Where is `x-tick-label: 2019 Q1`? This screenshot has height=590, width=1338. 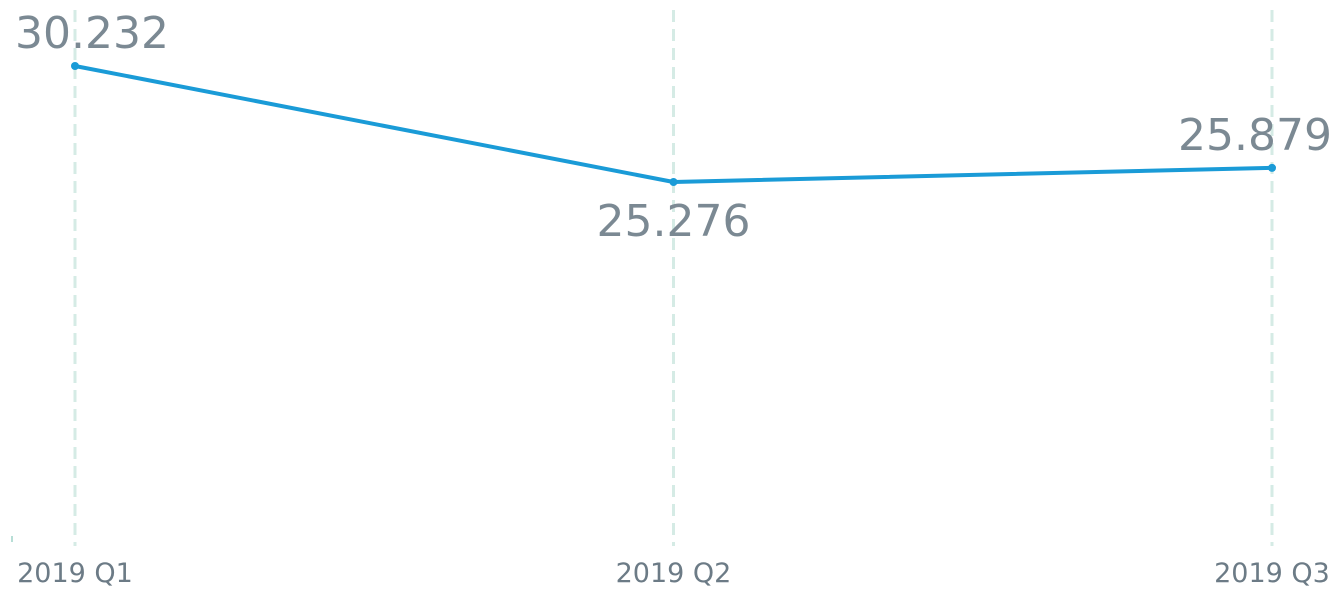
x-tick-label: 2019 Q1 is located at coordinates (75, 573).